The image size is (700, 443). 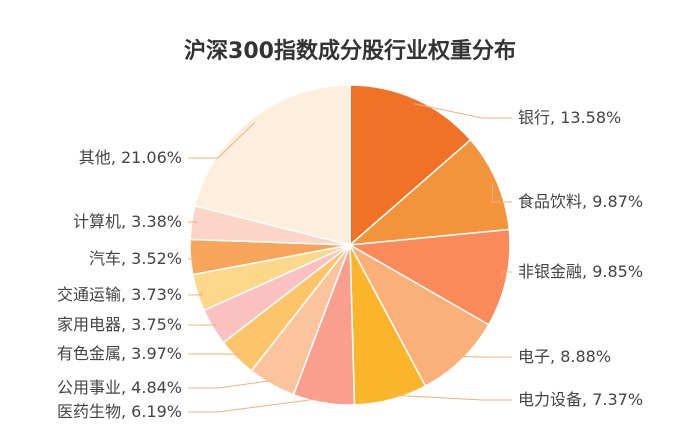 What do you see at coordinates (89, 387) in the screenshot?
I see `slice-label-name: 公用事业` at bounding box center [89, 387].